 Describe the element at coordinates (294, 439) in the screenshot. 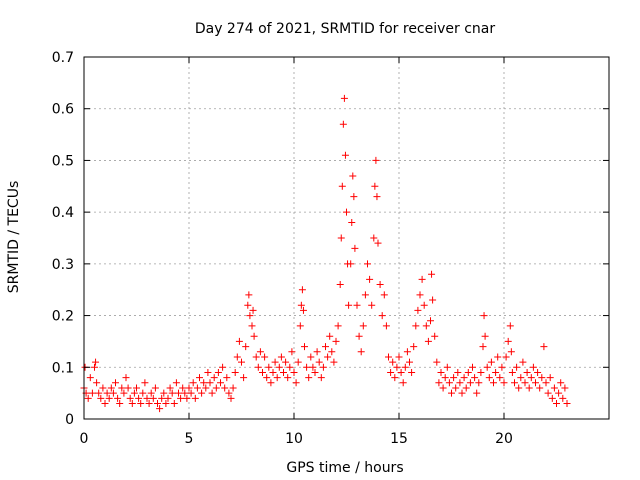

I see `x-tick-label: 10` at that location.